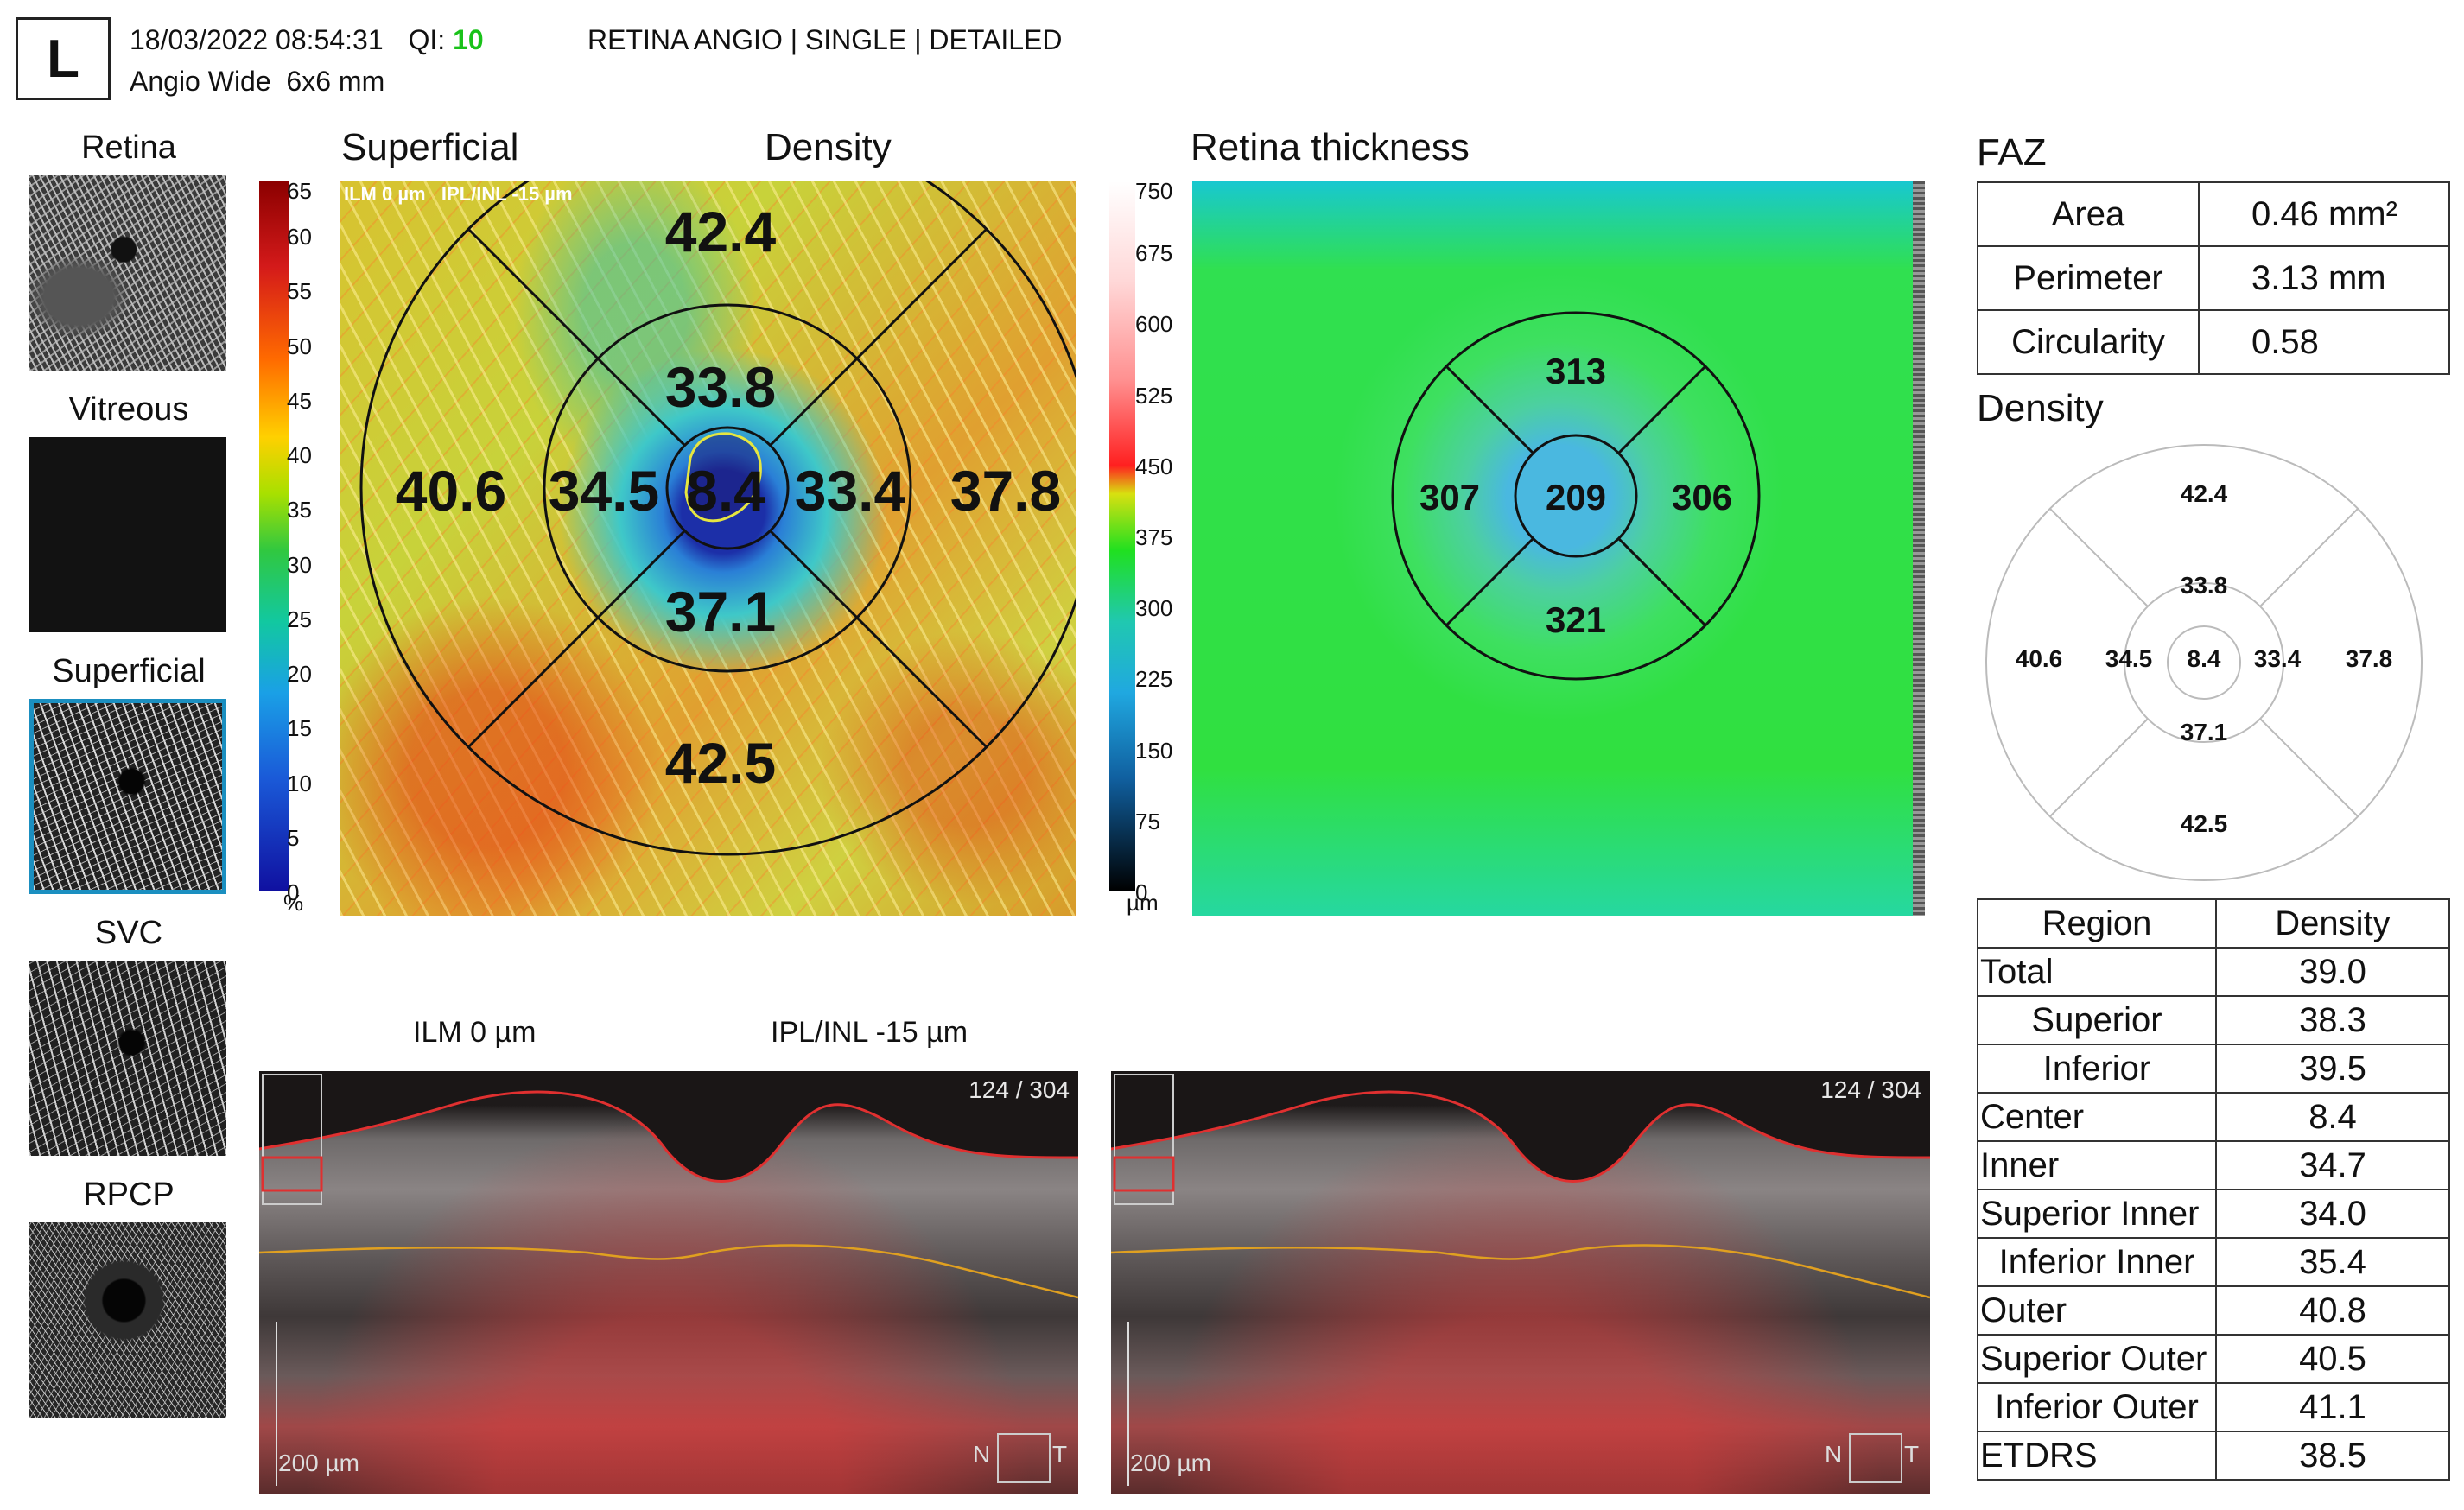 Image resolution: width=2464 pixels, height=1510 pixels. Describe the element at coordinates (128, 933) in the screenshot. I see `thumb-label-svc: SVC` at that location.